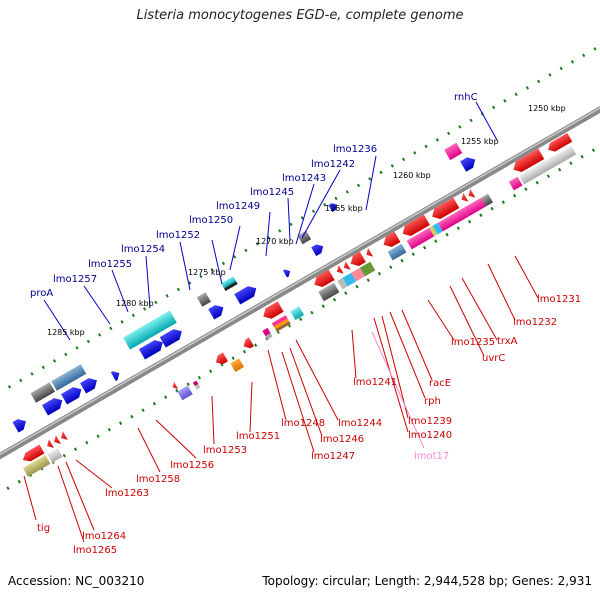  I want to click on accession-text: Accession: NC_003210, so click(76, 581).